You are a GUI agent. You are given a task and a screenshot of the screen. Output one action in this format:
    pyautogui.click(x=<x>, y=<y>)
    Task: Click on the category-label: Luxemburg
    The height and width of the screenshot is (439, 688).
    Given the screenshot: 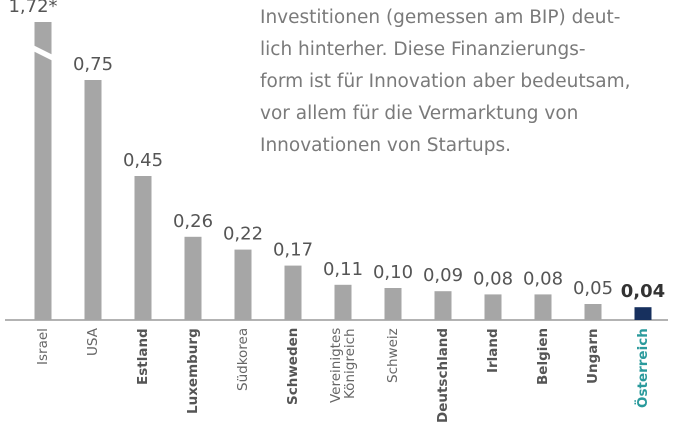 What is the action you would take?
    pyautogui.click(x=193, y=371)
    